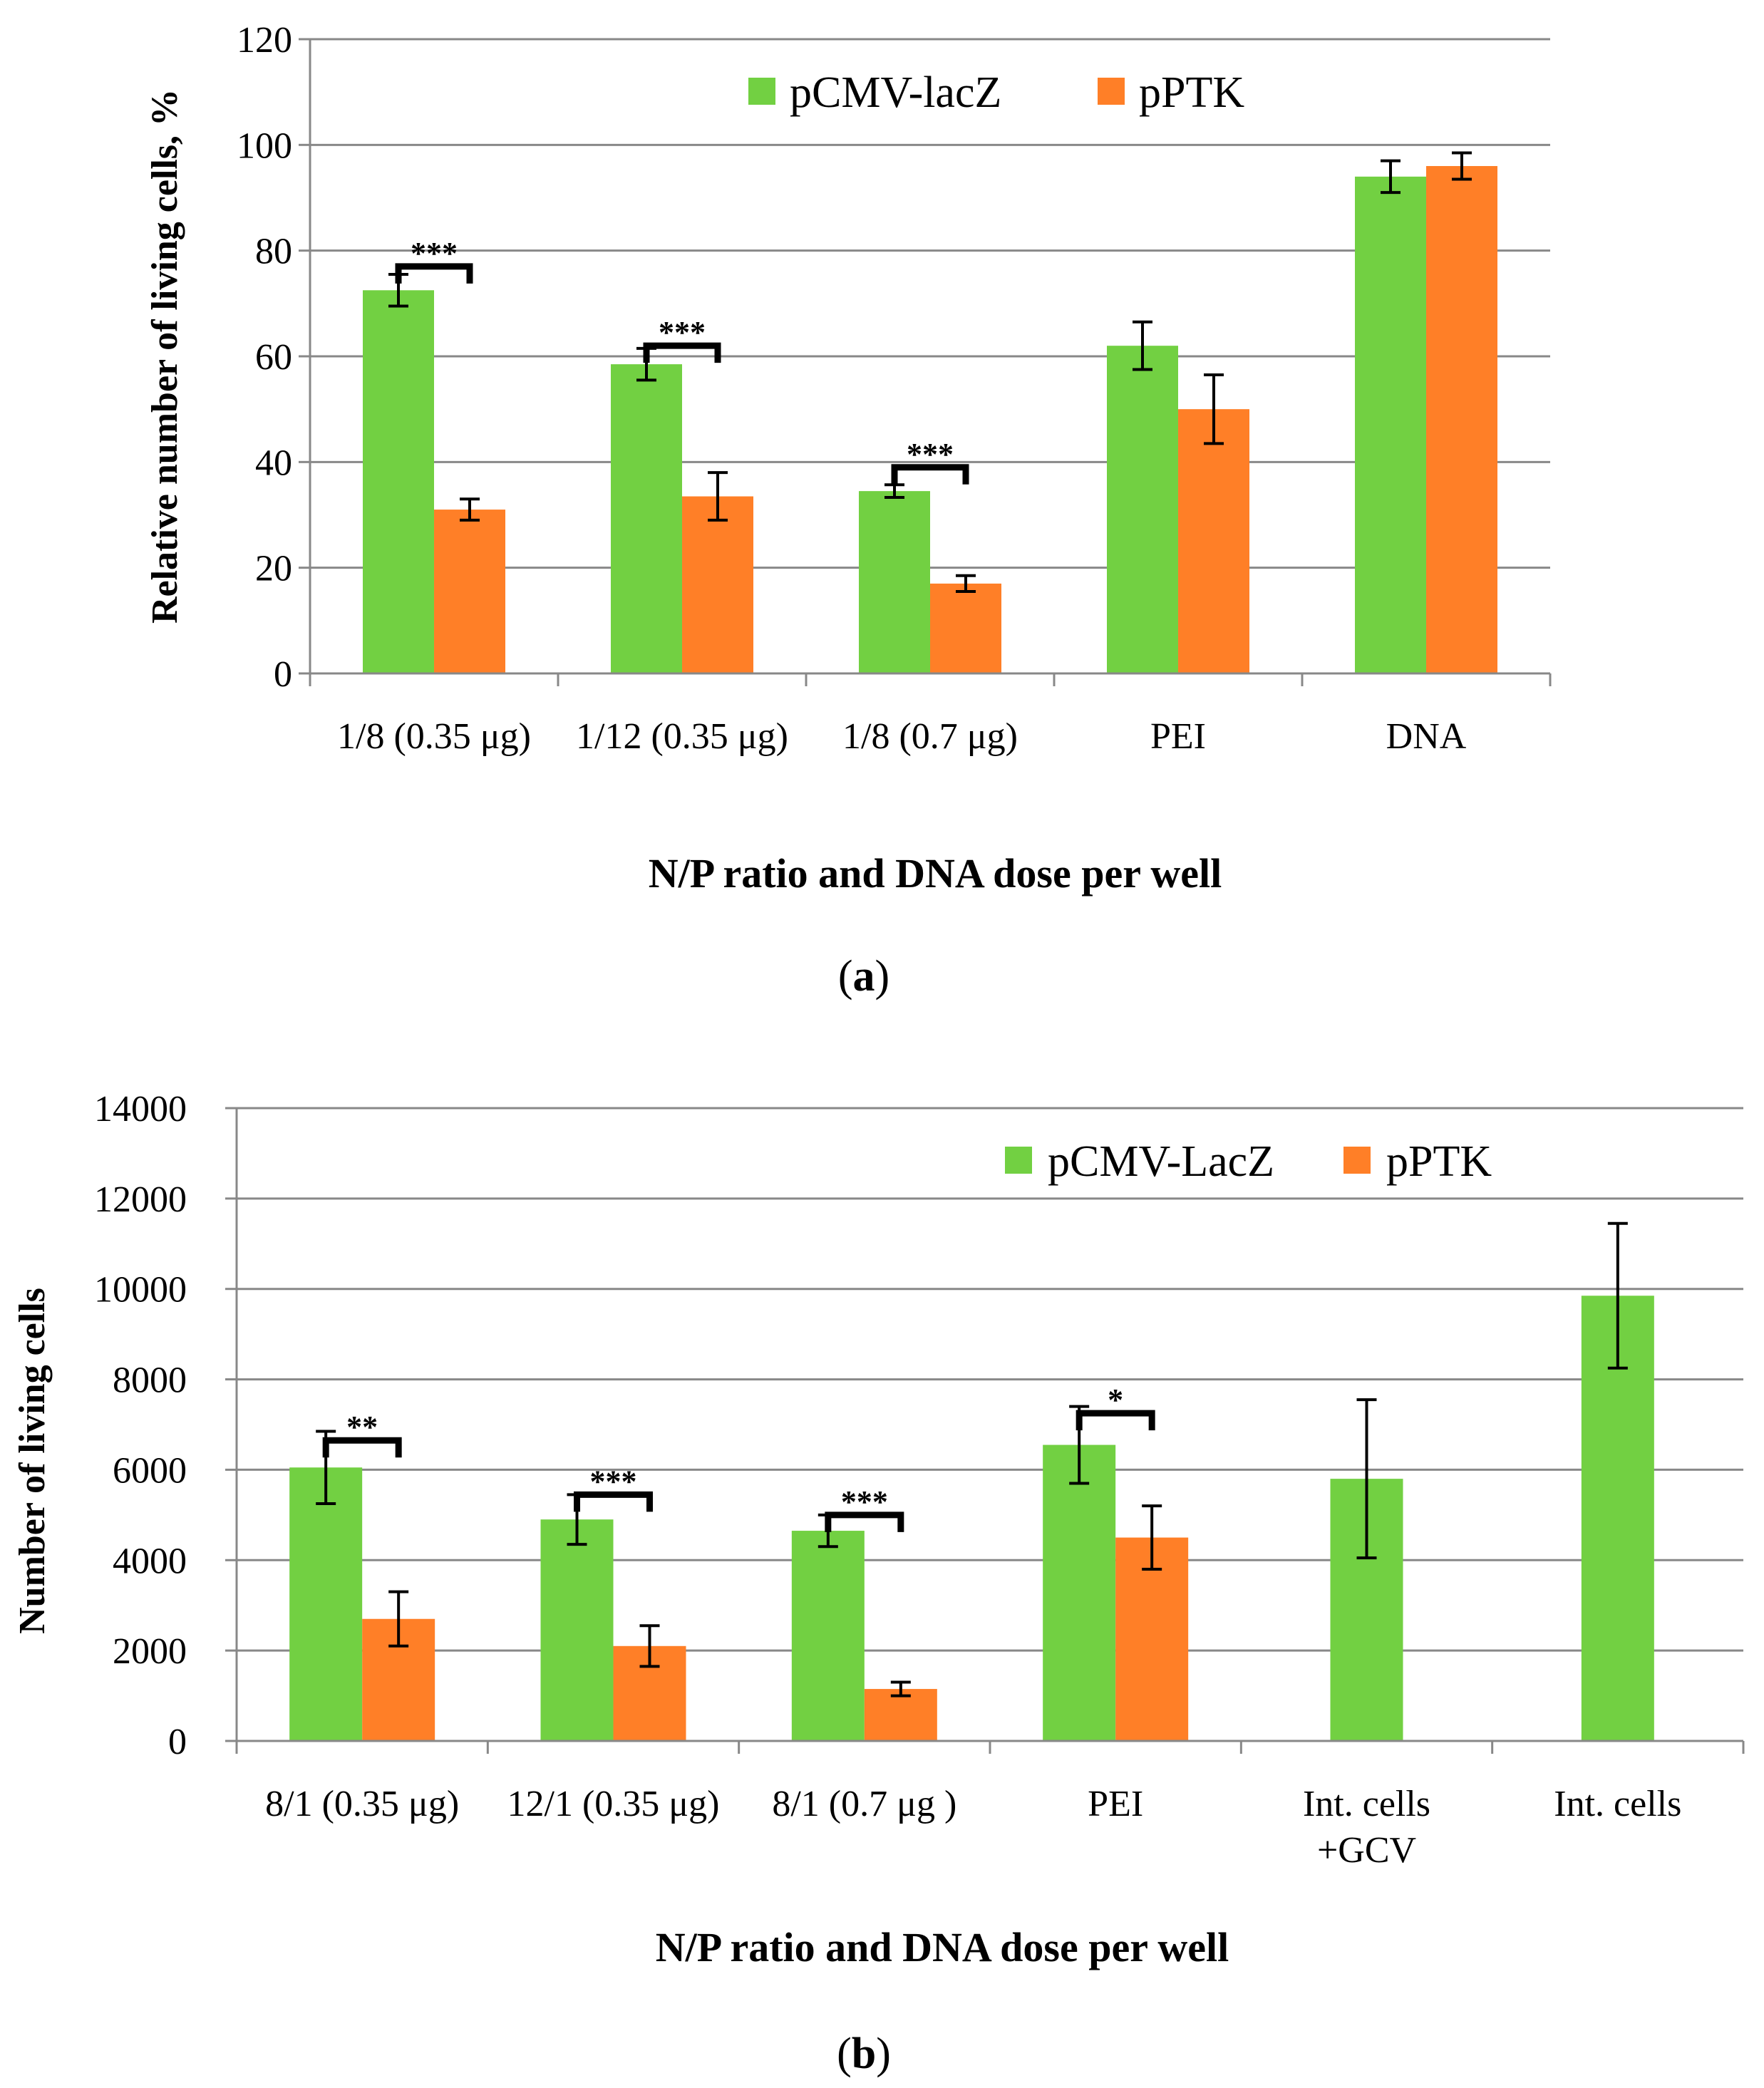 The width and height of the screenshot is (1764, 2088). I want to click on x-tick-label: 12/1 (0.35 μg), so click(614, 1804).